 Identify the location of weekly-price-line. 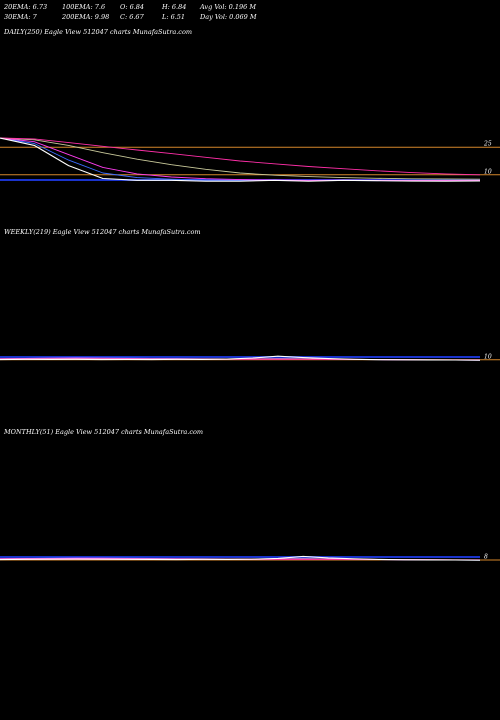
(240, 358).